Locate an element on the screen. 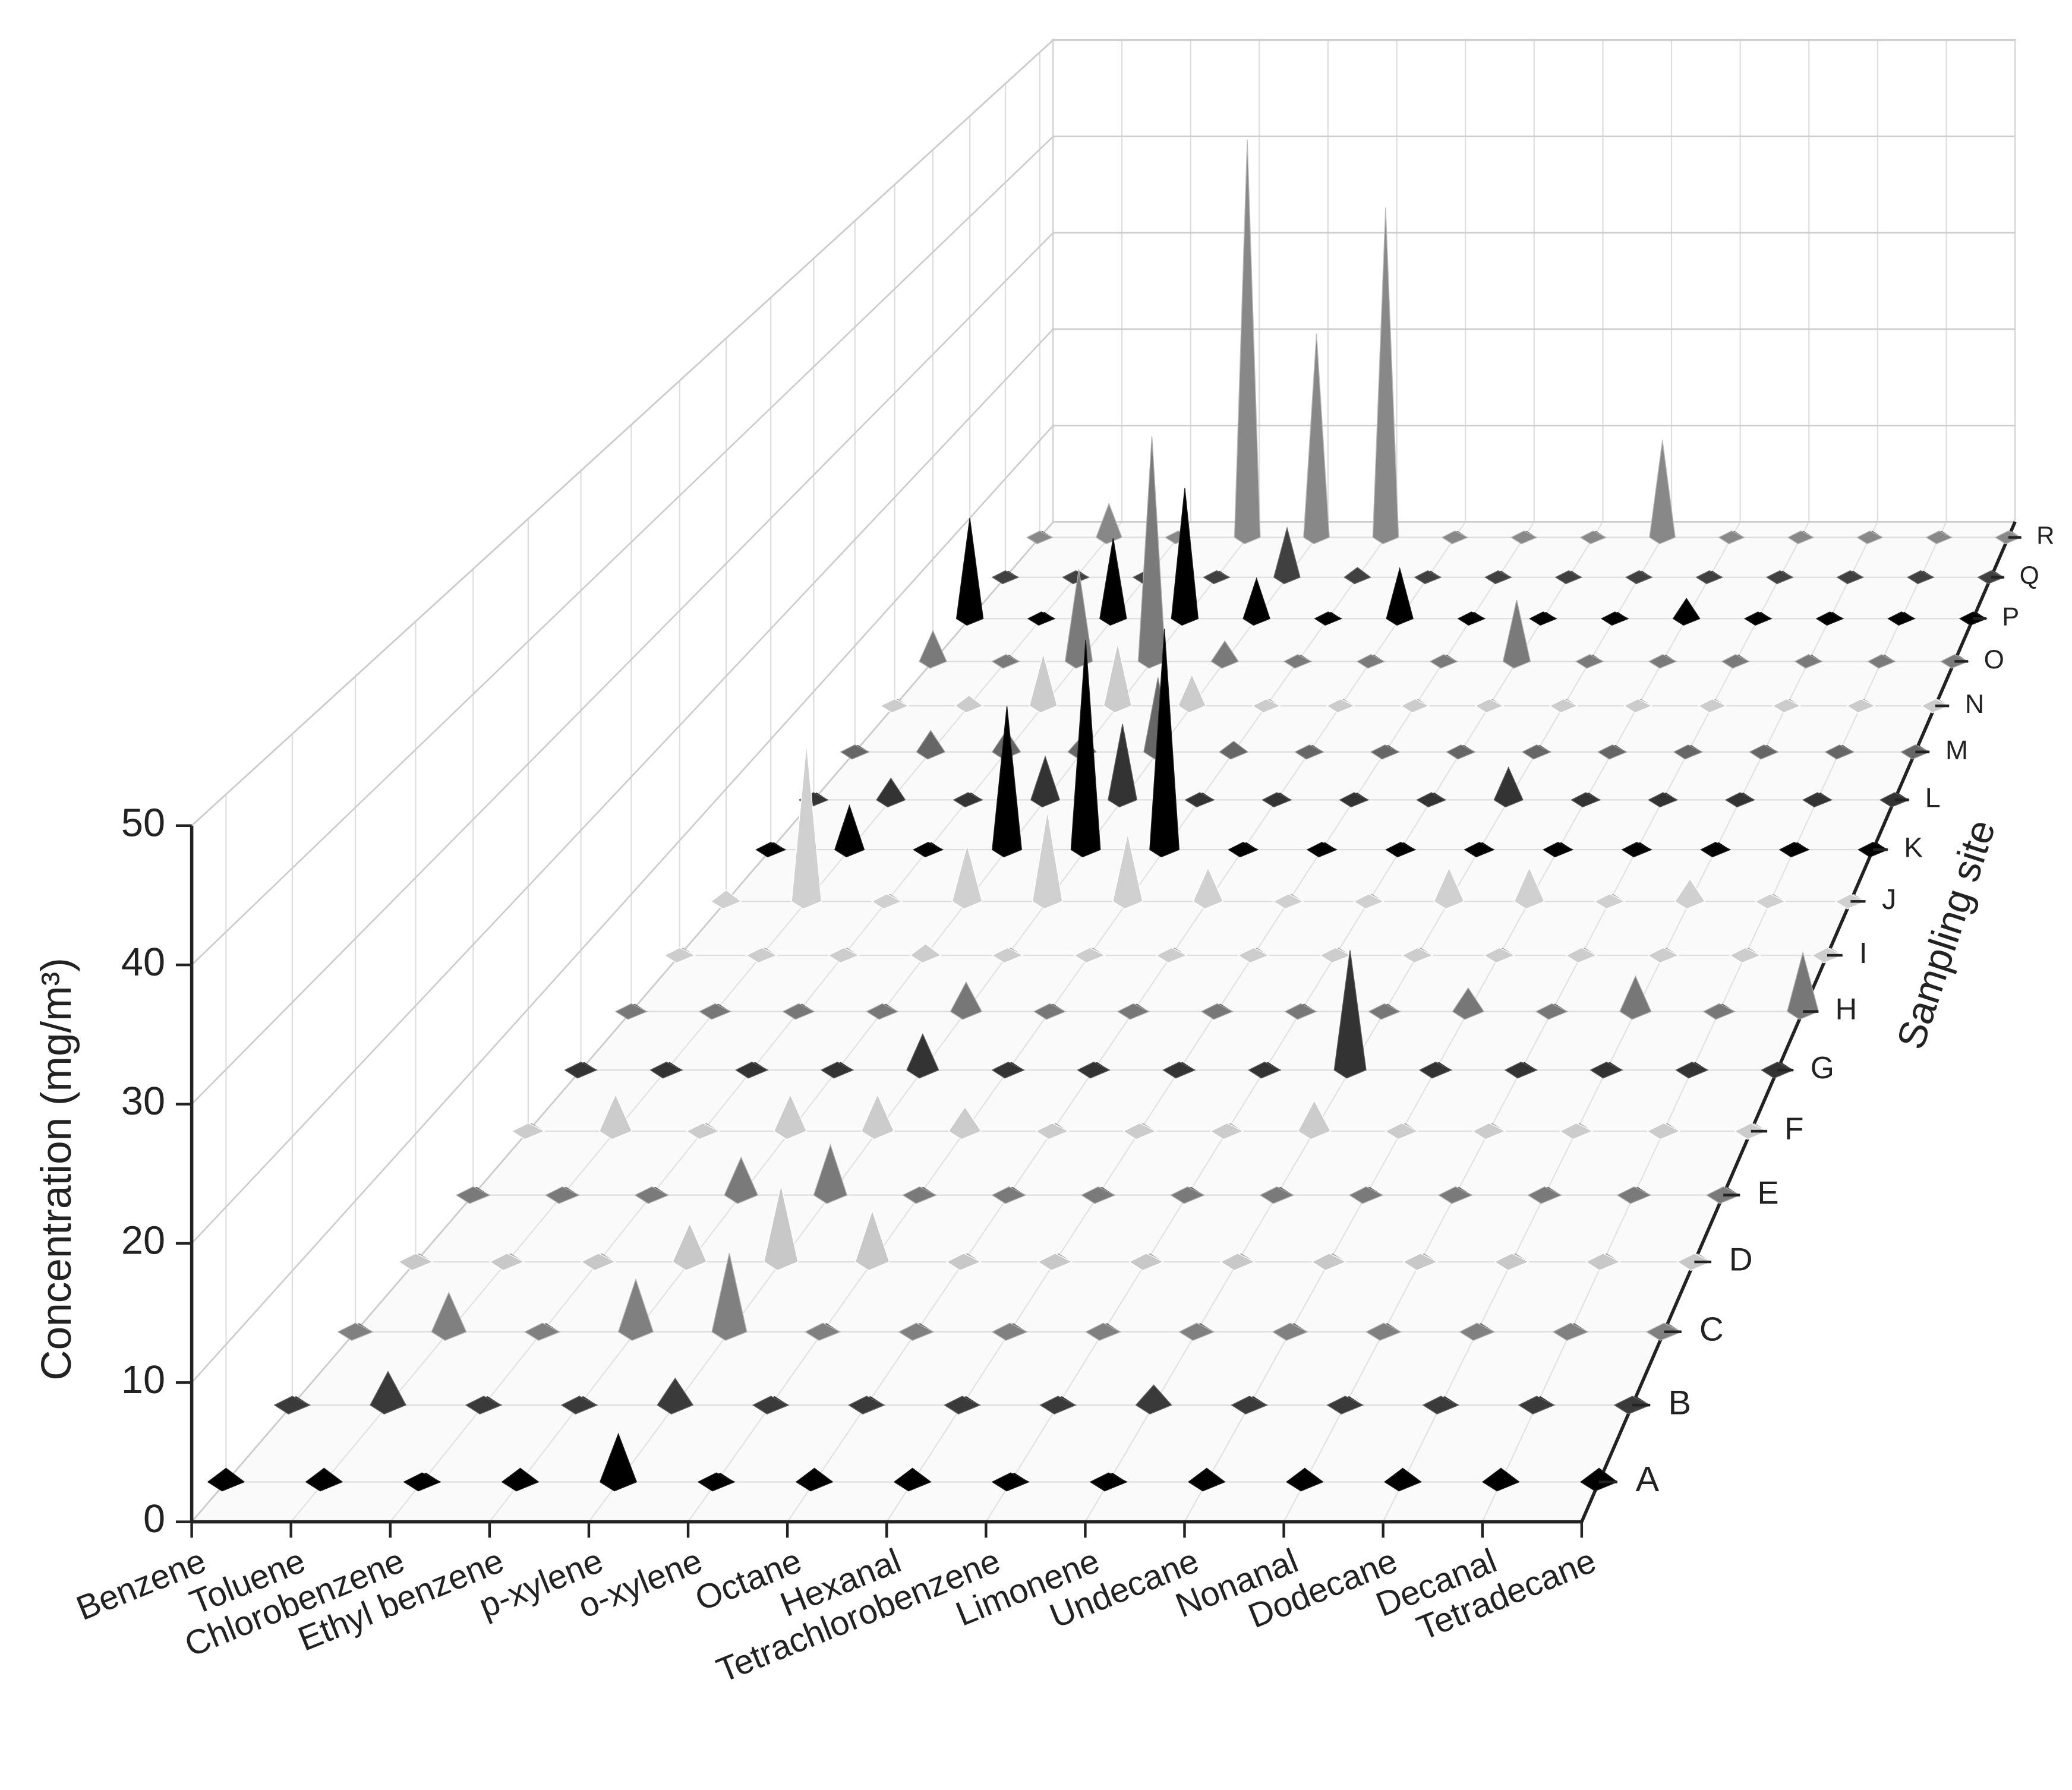 This screenshot has height=1790, width=2072. z-tick-label: 30 is located at coordinates (143, 1101).